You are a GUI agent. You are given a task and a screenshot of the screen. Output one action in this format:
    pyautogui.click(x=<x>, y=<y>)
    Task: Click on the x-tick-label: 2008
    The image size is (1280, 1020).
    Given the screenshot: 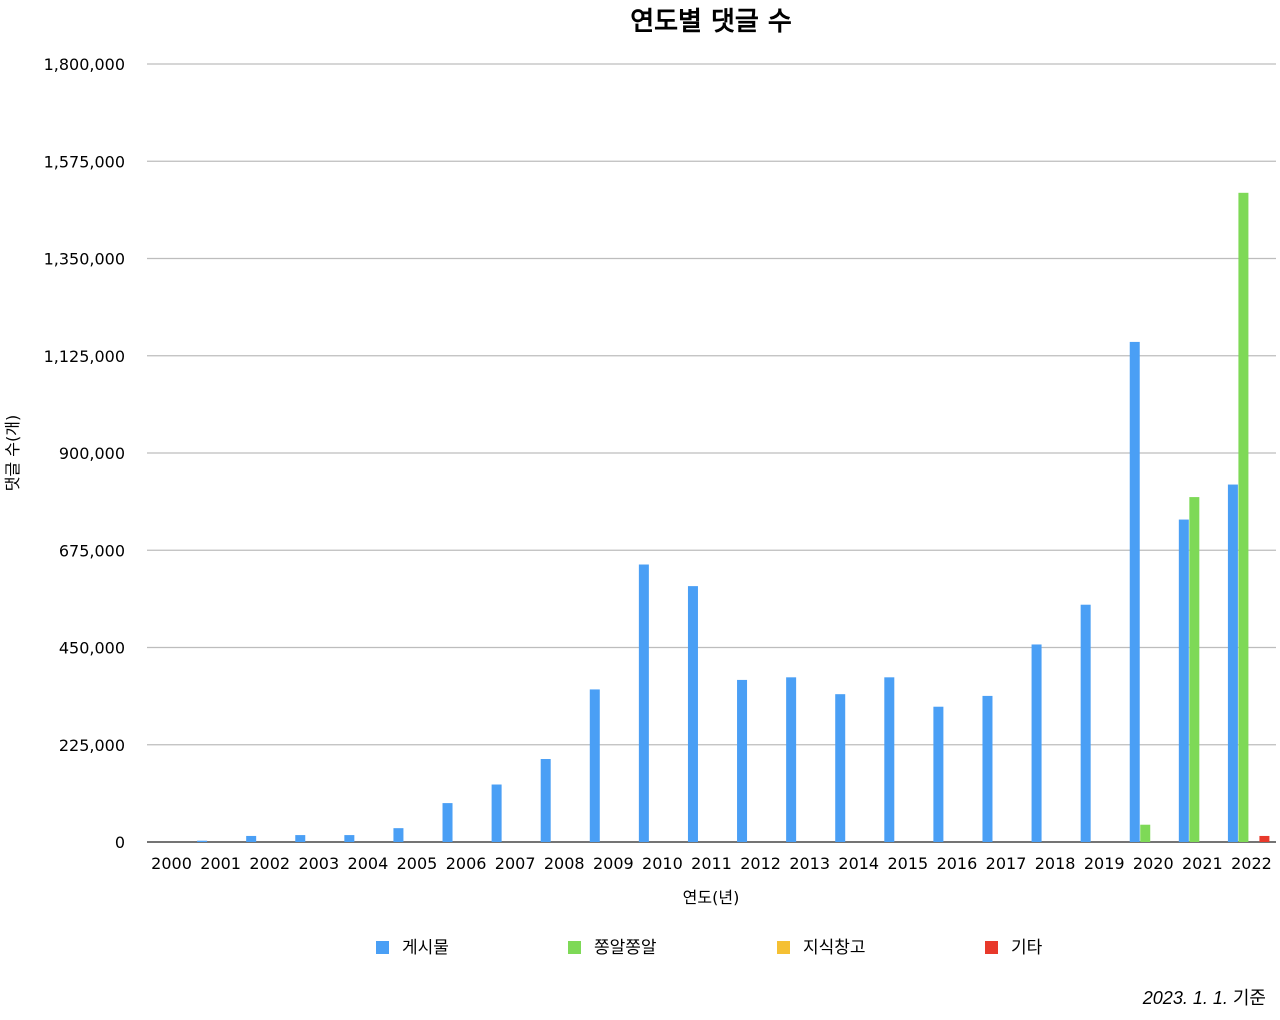 What is the action you would take?
    pyautogui.click(x=564, y=863)
    